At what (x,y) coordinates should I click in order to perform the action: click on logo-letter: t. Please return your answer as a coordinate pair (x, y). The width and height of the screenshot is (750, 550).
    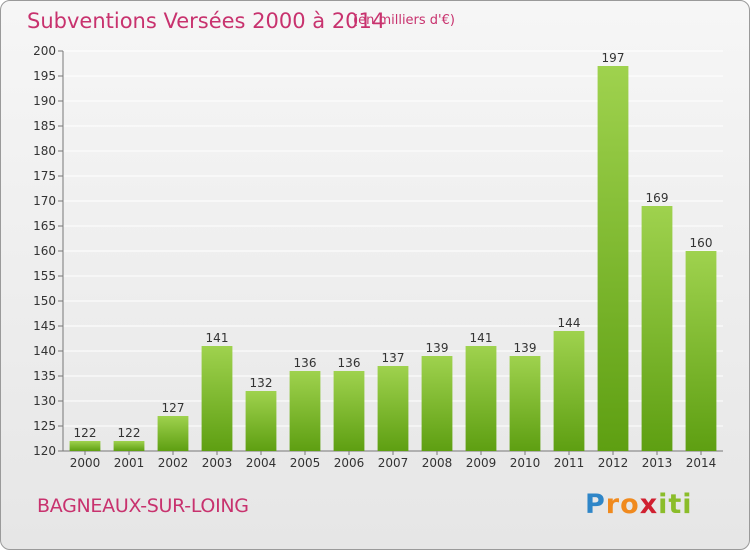
    Looking at the image, I should click on (675, 504).